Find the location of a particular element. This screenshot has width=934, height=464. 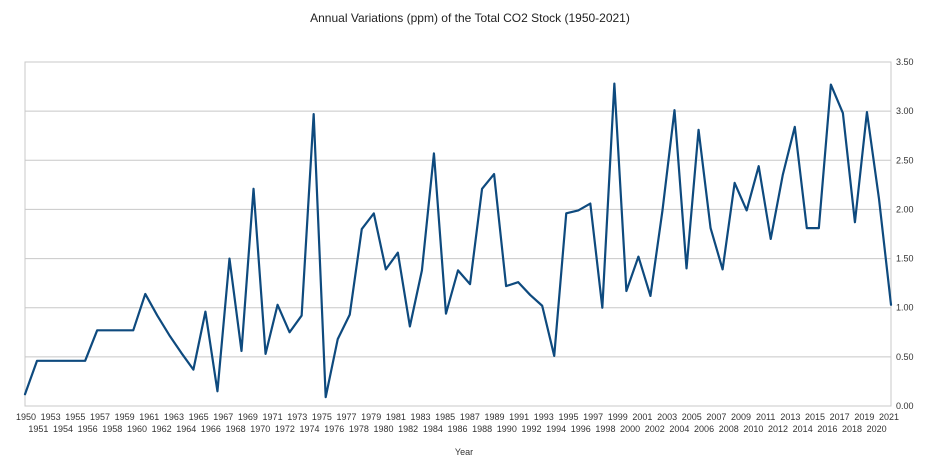

x-tick-label: 1960 is located at coordinates (137, 429).